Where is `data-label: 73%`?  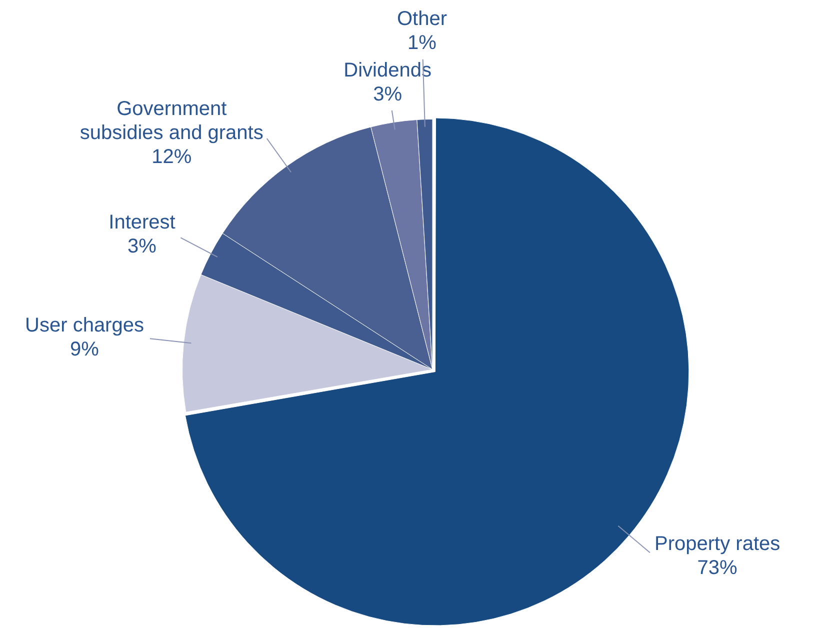 data-label: 73% is located at coordinates (717, 567).